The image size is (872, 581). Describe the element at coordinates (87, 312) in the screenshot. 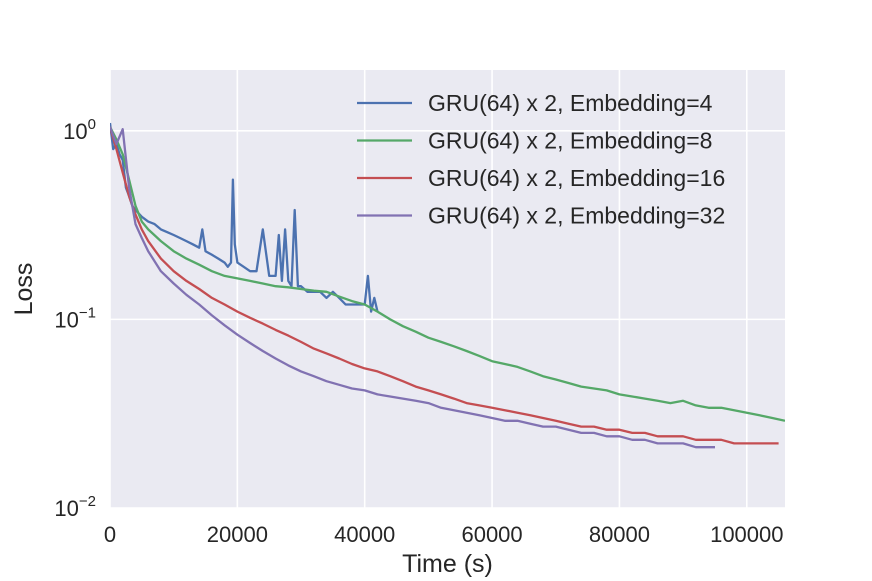

I see `y-tick-exponent: −1` at that location.